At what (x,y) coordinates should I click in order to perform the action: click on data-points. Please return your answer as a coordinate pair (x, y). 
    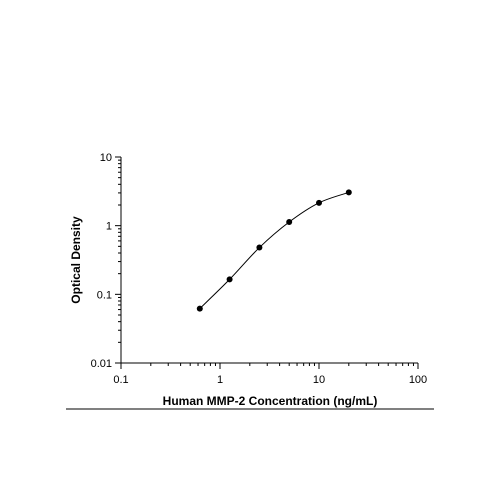
    Looking at the image, I should click on (274, 250).